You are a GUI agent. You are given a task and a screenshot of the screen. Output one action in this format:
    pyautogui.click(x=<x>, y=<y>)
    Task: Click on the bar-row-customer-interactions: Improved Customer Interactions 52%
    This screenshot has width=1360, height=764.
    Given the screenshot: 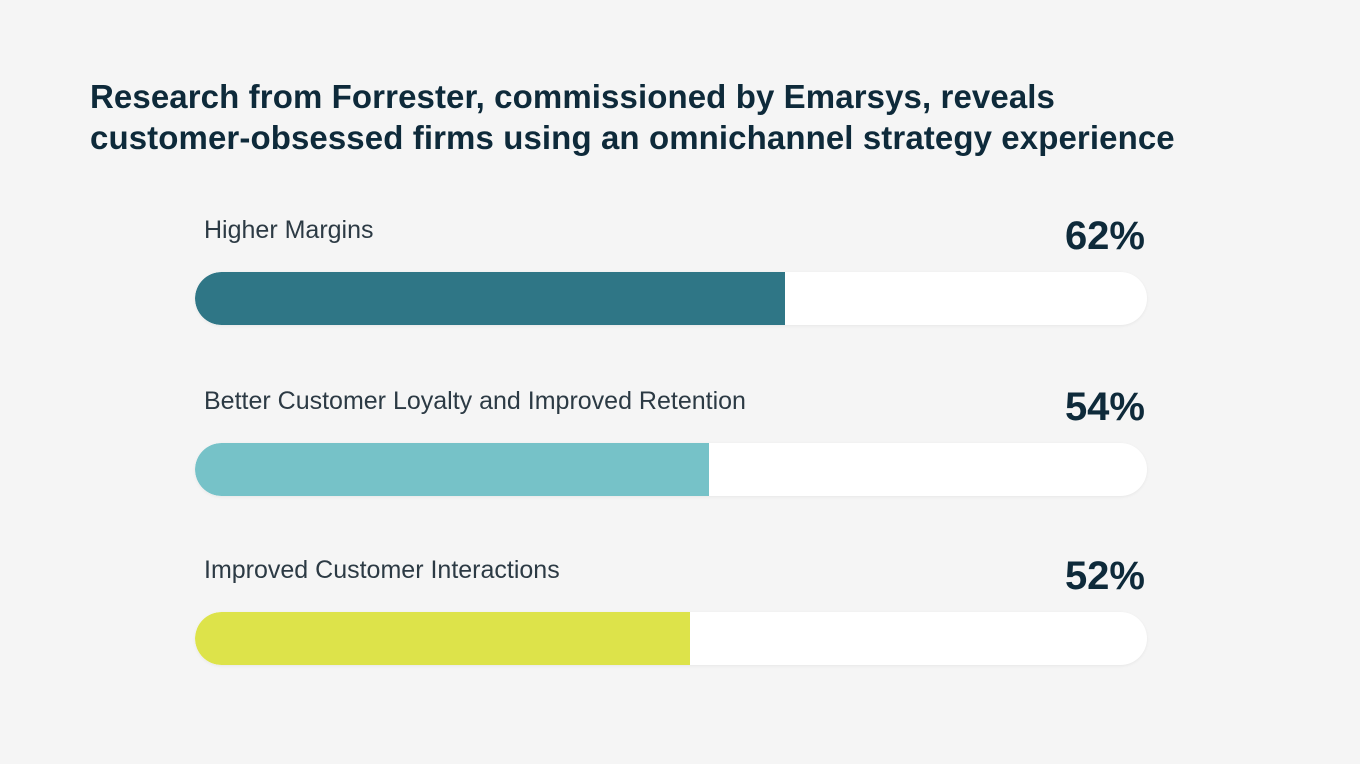 What is the action you would take?
    pyautogui.click(x=671, y=605)
    